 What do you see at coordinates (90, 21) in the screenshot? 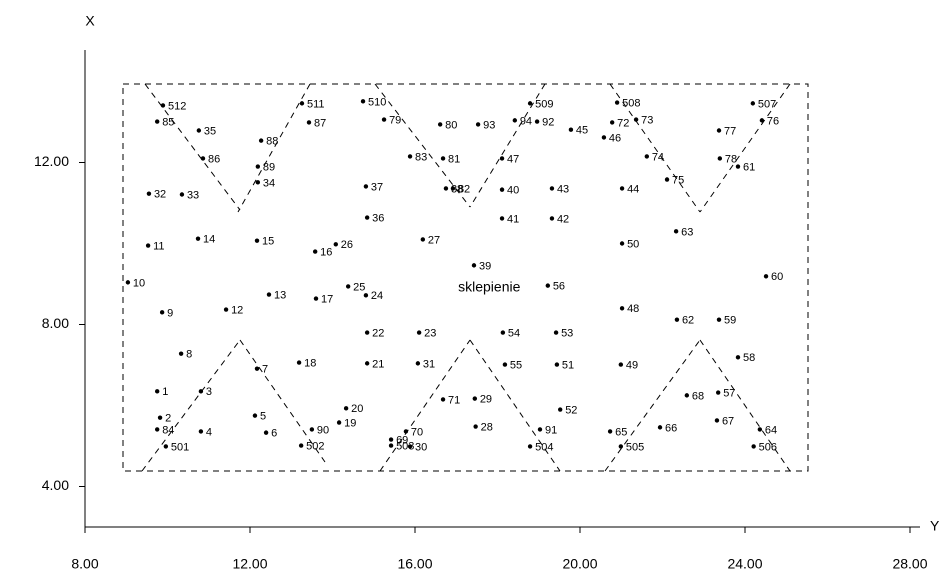
I see `y-axis-label: X` at bounding box center [90, 21].